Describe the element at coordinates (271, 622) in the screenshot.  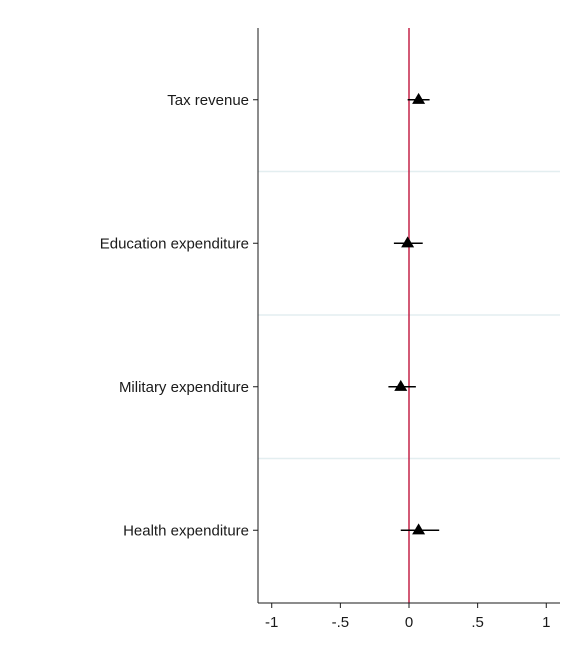
I see `x-tick-label: -1` at that location.